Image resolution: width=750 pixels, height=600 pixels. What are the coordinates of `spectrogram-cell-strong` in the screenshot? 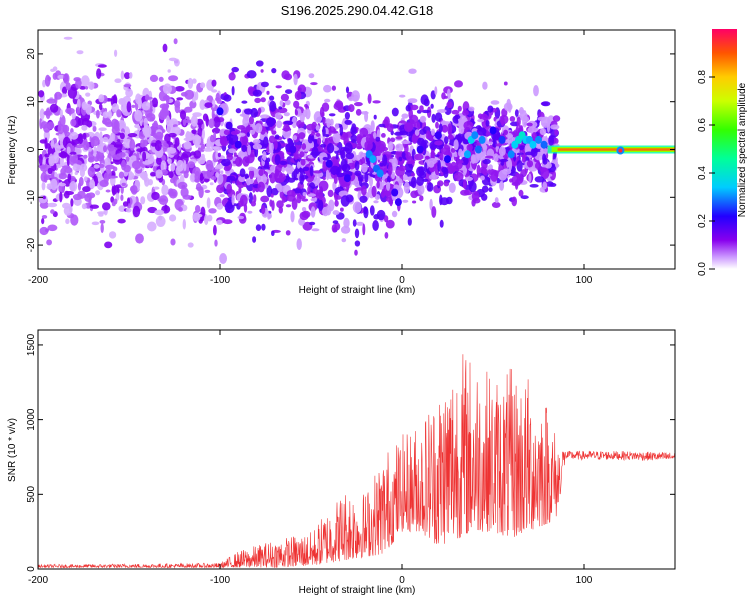 It's located at (380, 173).